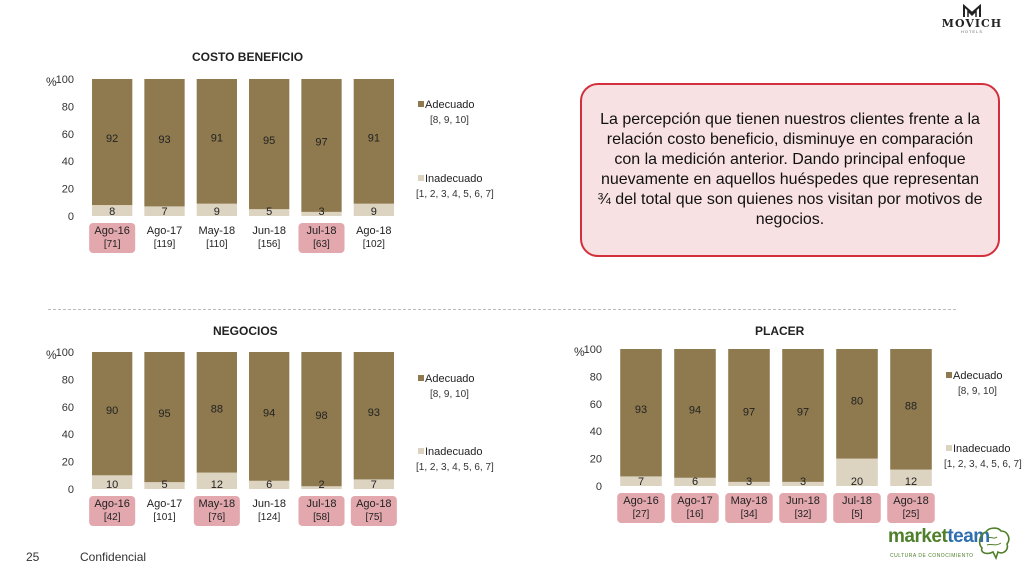 Image resolution: width=1024 pixels, height=576 pixels. I want to click on chart-title-costo-beneficio: COSTO BENEFICIO, so click(248, 57).